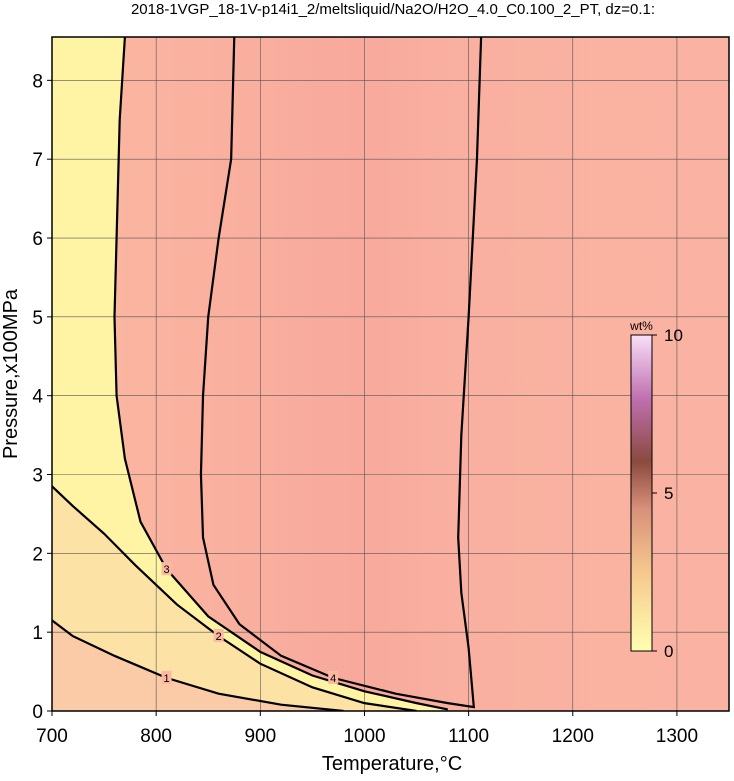 The height and width of the screenshot is (781, 734). Describe the element at coordinates (468, 736) in the screenshot. I see `x-tick-label: 1100` at that location.